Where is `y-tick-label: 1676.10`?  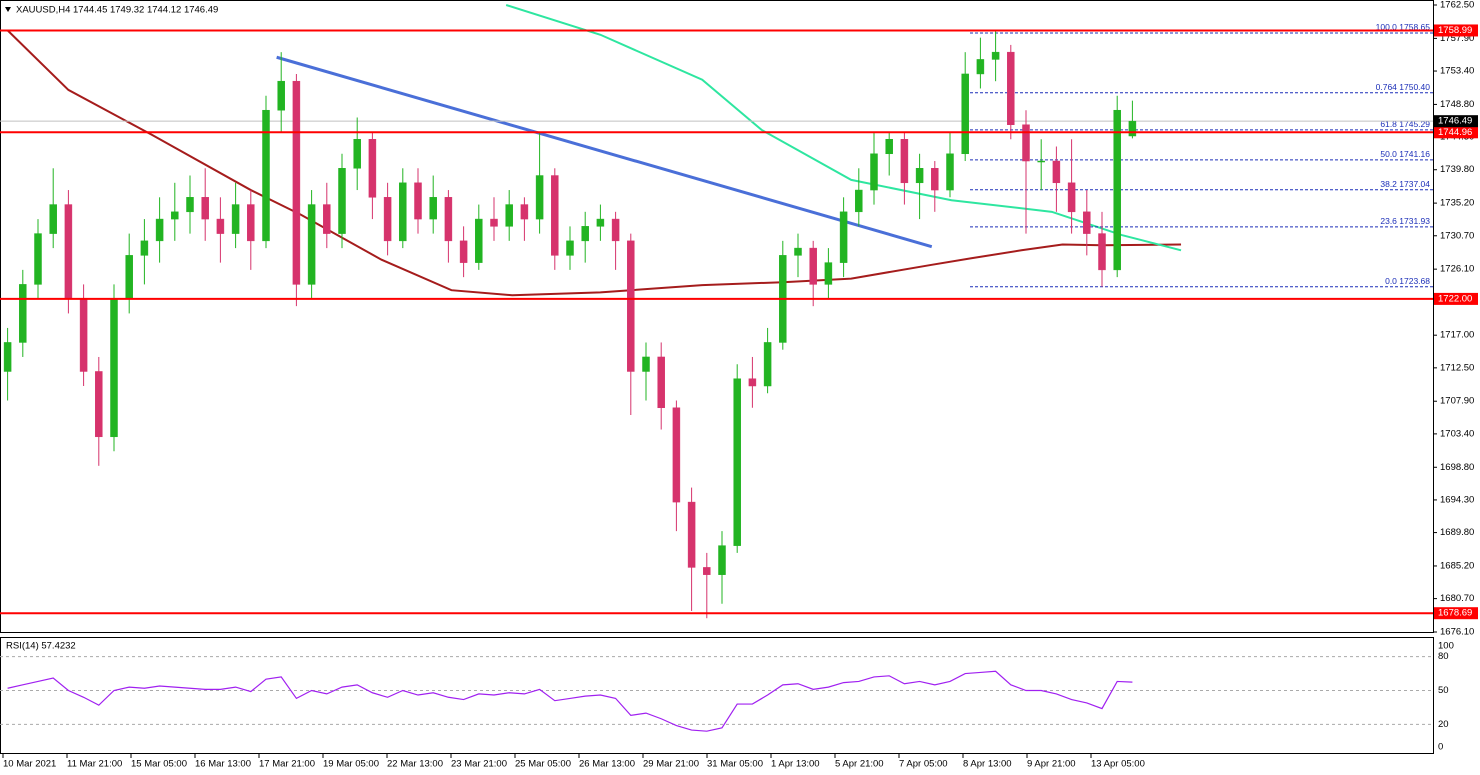 y-tick-label: 1676.10 is located at coordinates (1457, 632).